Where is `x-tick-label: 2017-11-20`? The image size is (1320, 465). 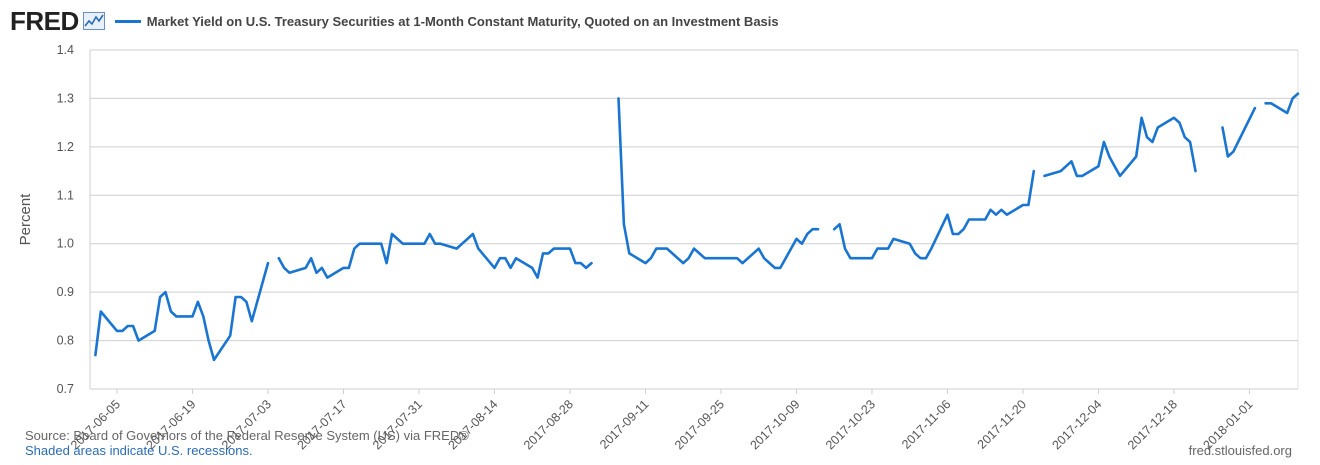
x-tick-label: 2017-11-20 is located at coordinates (1002, 424).